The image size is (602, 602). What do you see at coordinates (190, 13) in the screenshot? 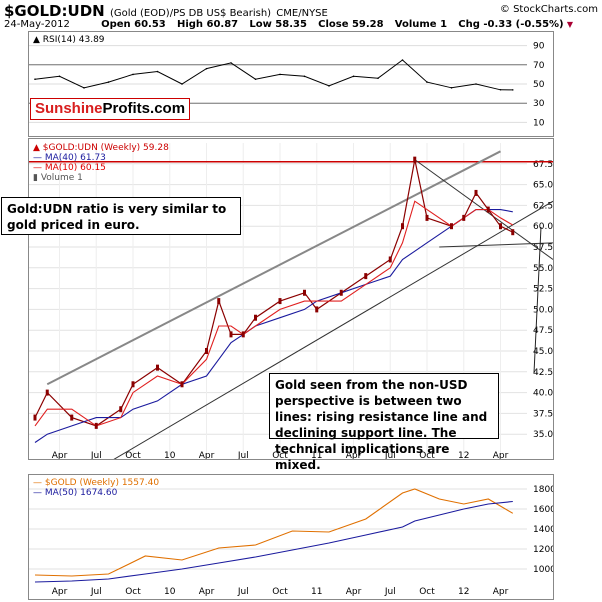
I see `description-text: (Gold (EOD)/PS DB US$ Bearish)` at bounding box center [190, 13].